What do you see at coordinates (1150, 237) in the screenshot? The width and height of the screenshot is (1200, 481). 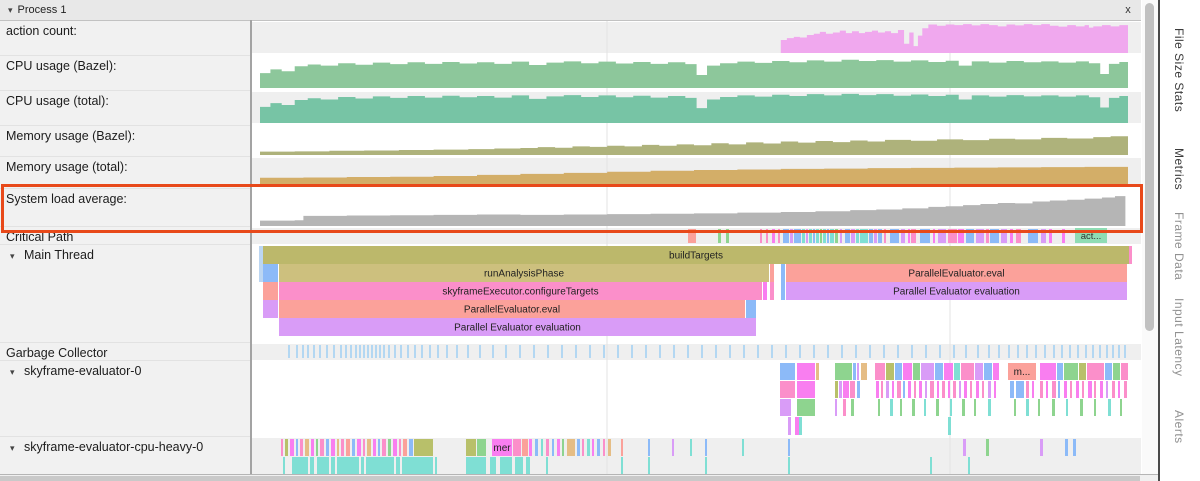 I see `vertical-scrollbar` at bounding box center [1150, 237].